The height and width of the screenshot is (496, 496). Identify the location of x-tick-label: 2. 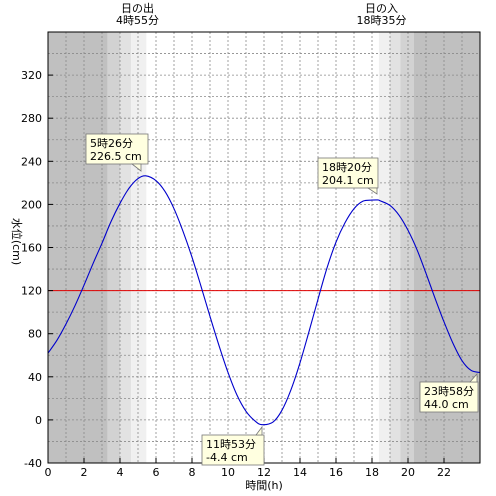
(84, 472).